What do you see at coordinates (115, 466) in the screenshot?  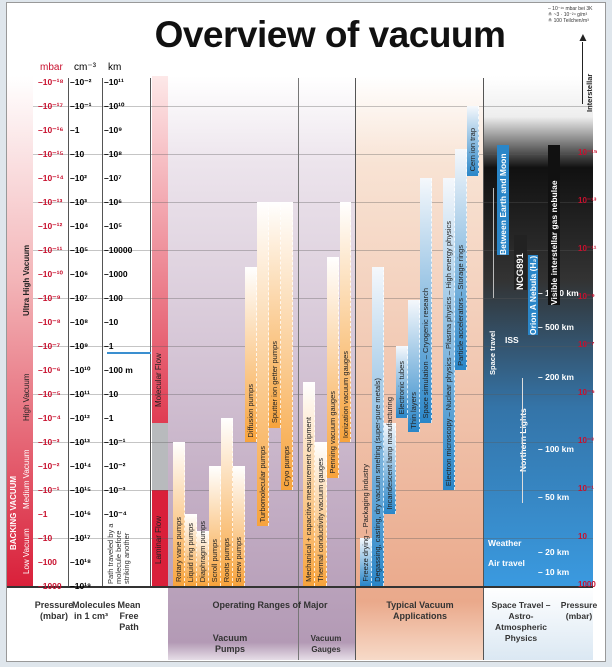 I see `mfp-tick: –10⁻²` at bounding box center [115, 466].